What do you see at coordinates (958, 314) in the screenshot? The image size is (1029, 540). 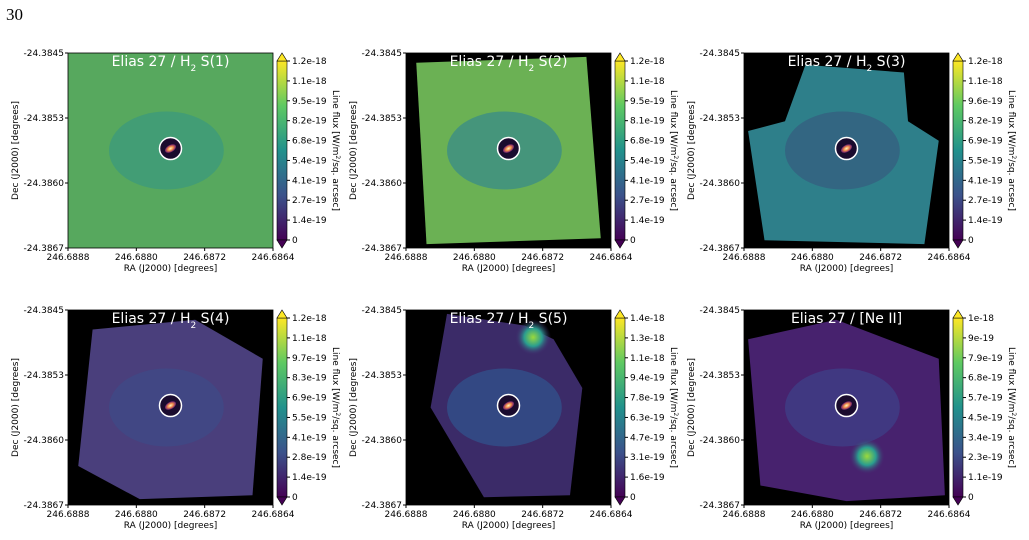 I see `colorbar-extend-top` at bounding box center [958, 314].